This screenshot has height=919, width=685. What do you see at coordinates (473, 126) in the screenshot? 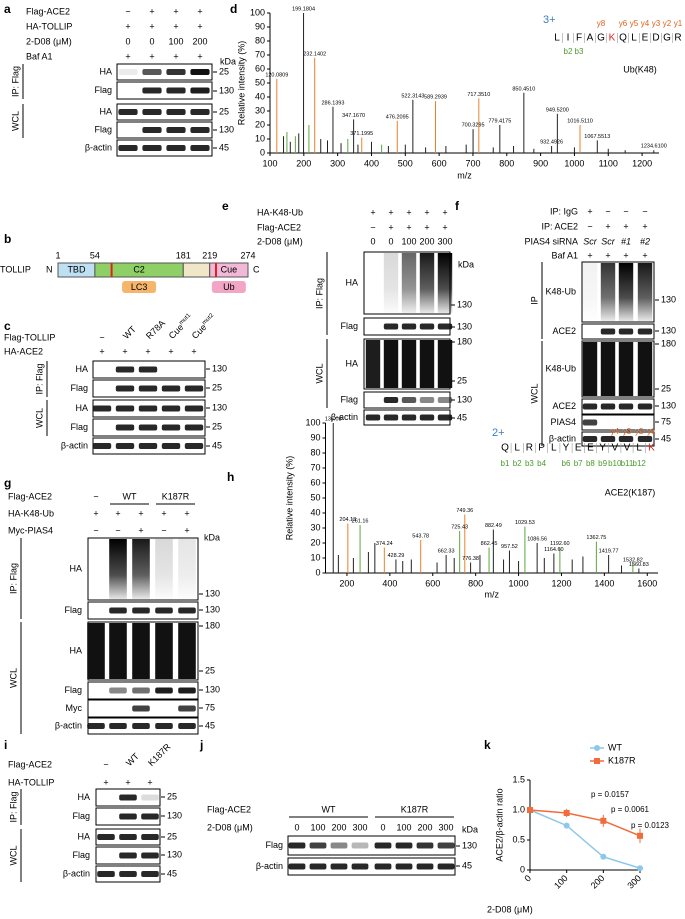
I see `peak-label: 700.3295` at bounding box center [473, 126].